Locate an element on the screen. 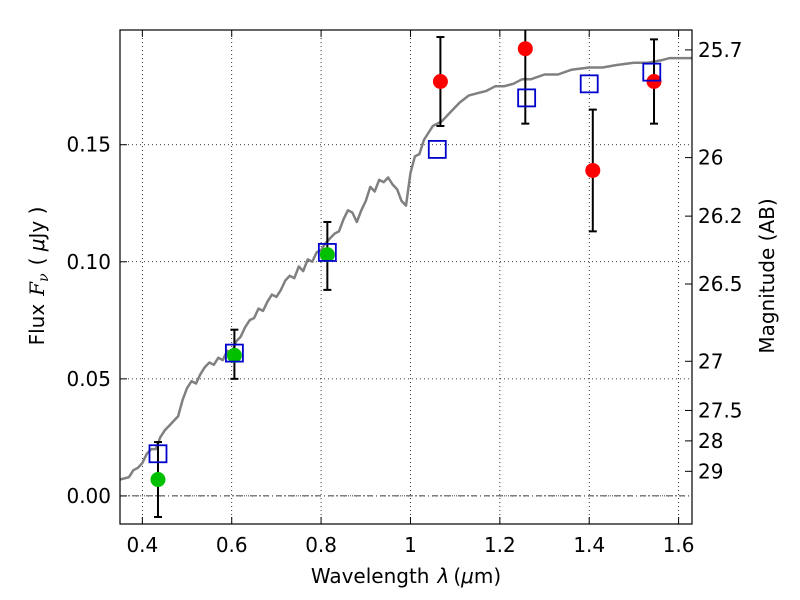  right-tick-label-2: 26.2 is located at coordinates (720, 216).